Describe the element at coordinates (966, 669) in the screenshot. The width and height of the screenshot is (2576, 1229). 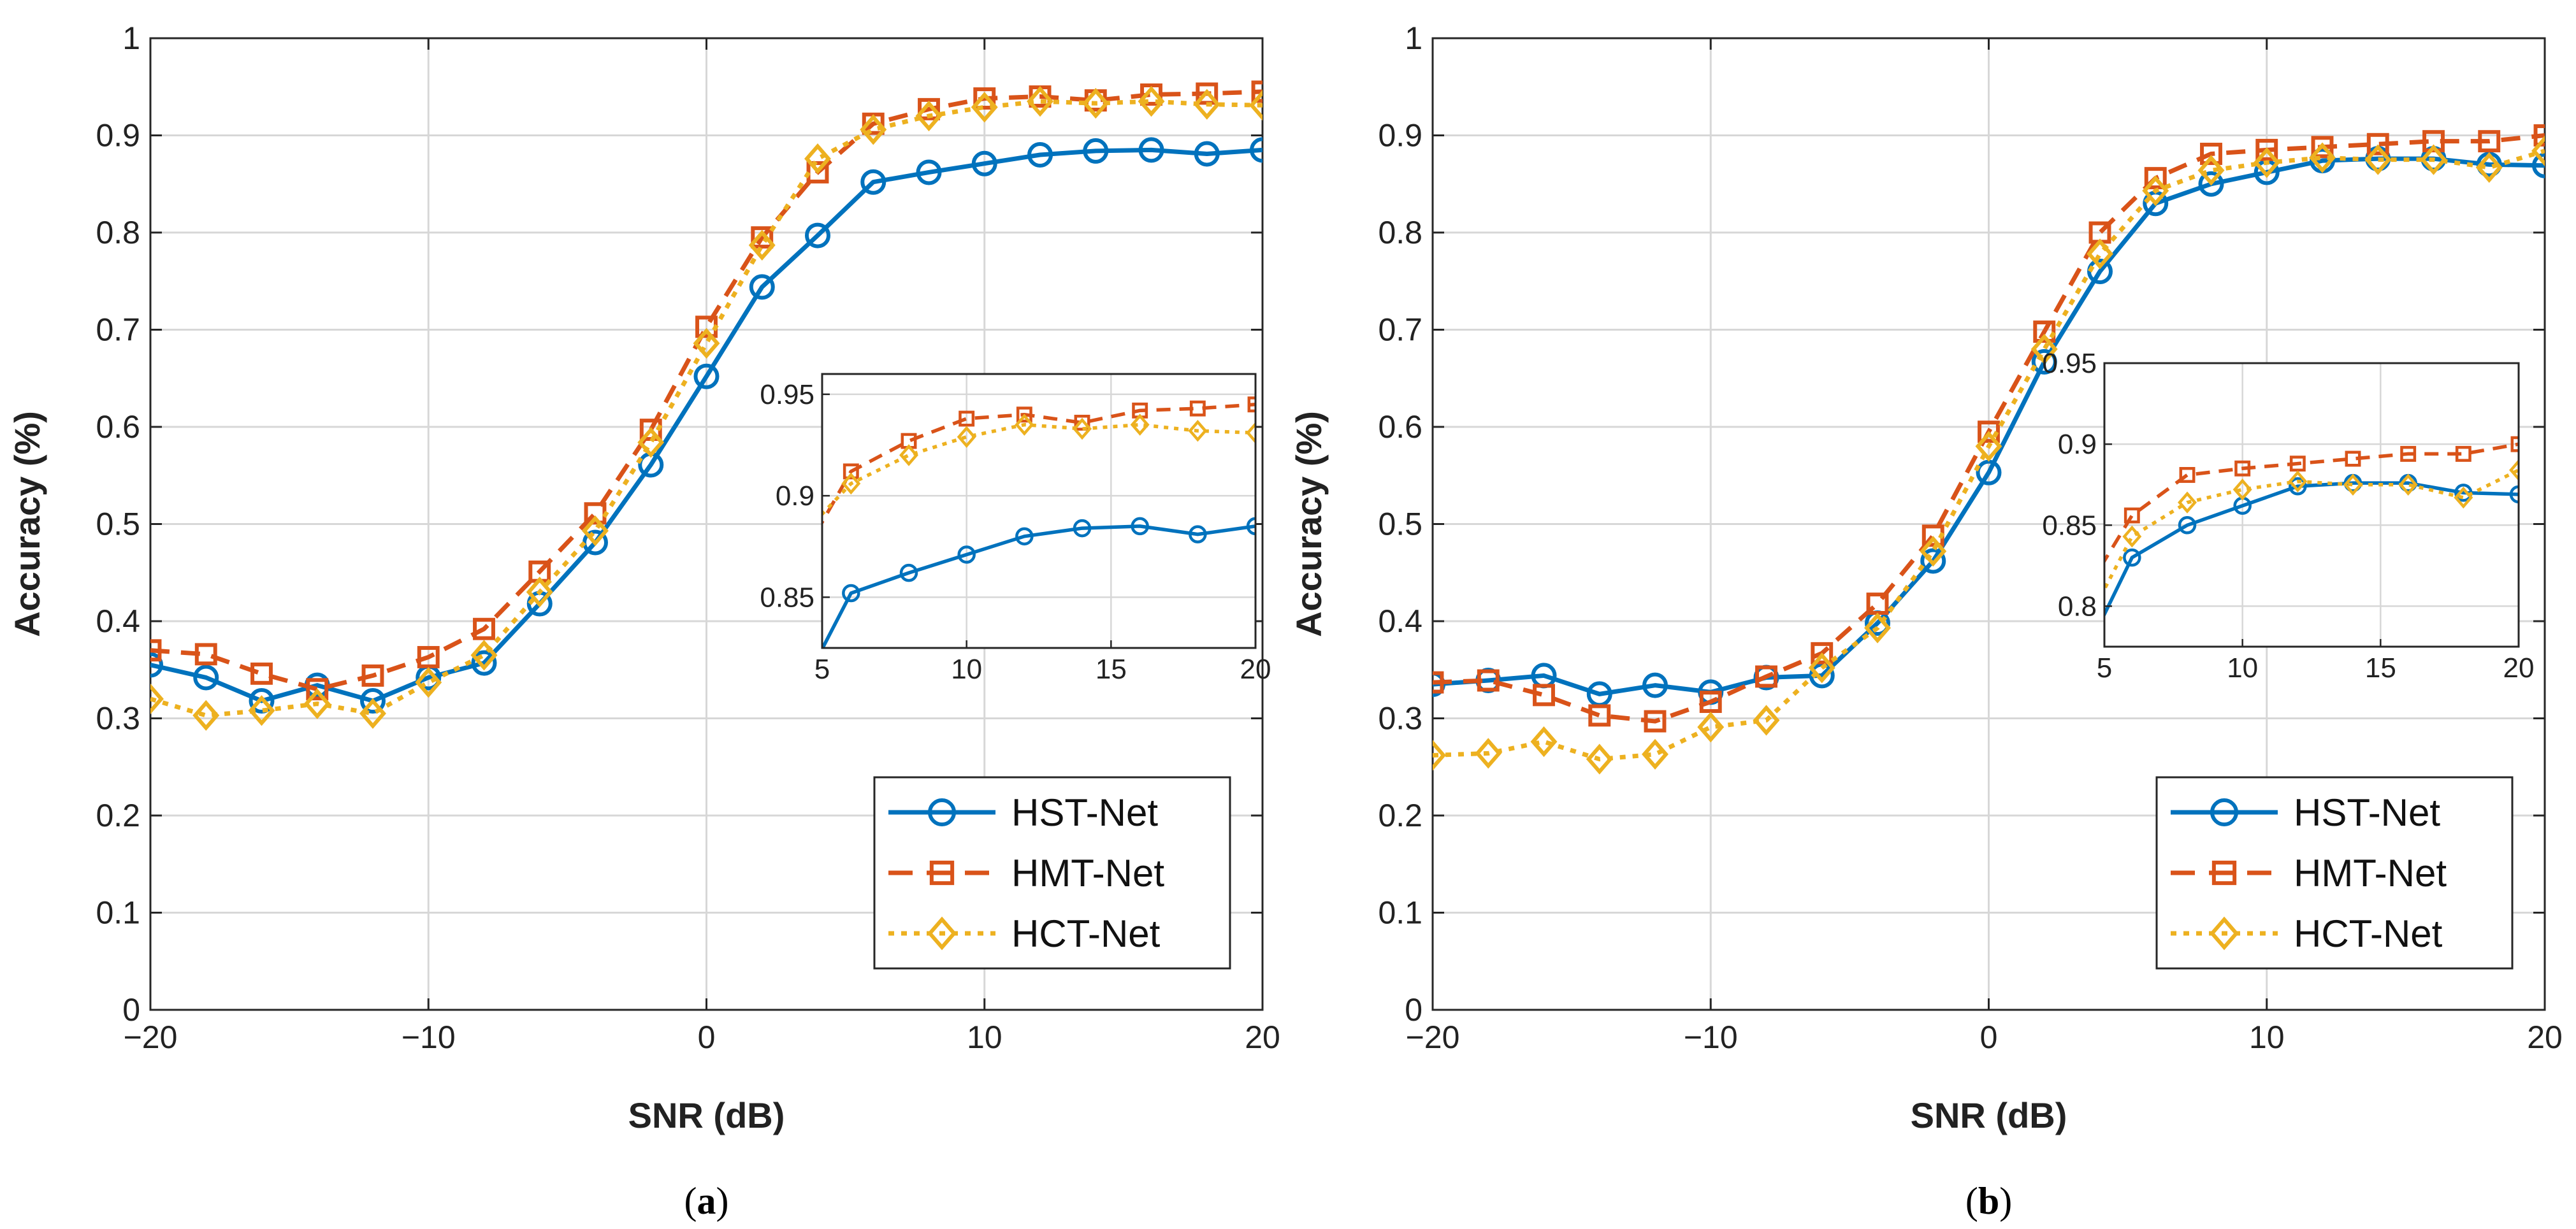
I see `inset-x-tick-label: 10` at that location.